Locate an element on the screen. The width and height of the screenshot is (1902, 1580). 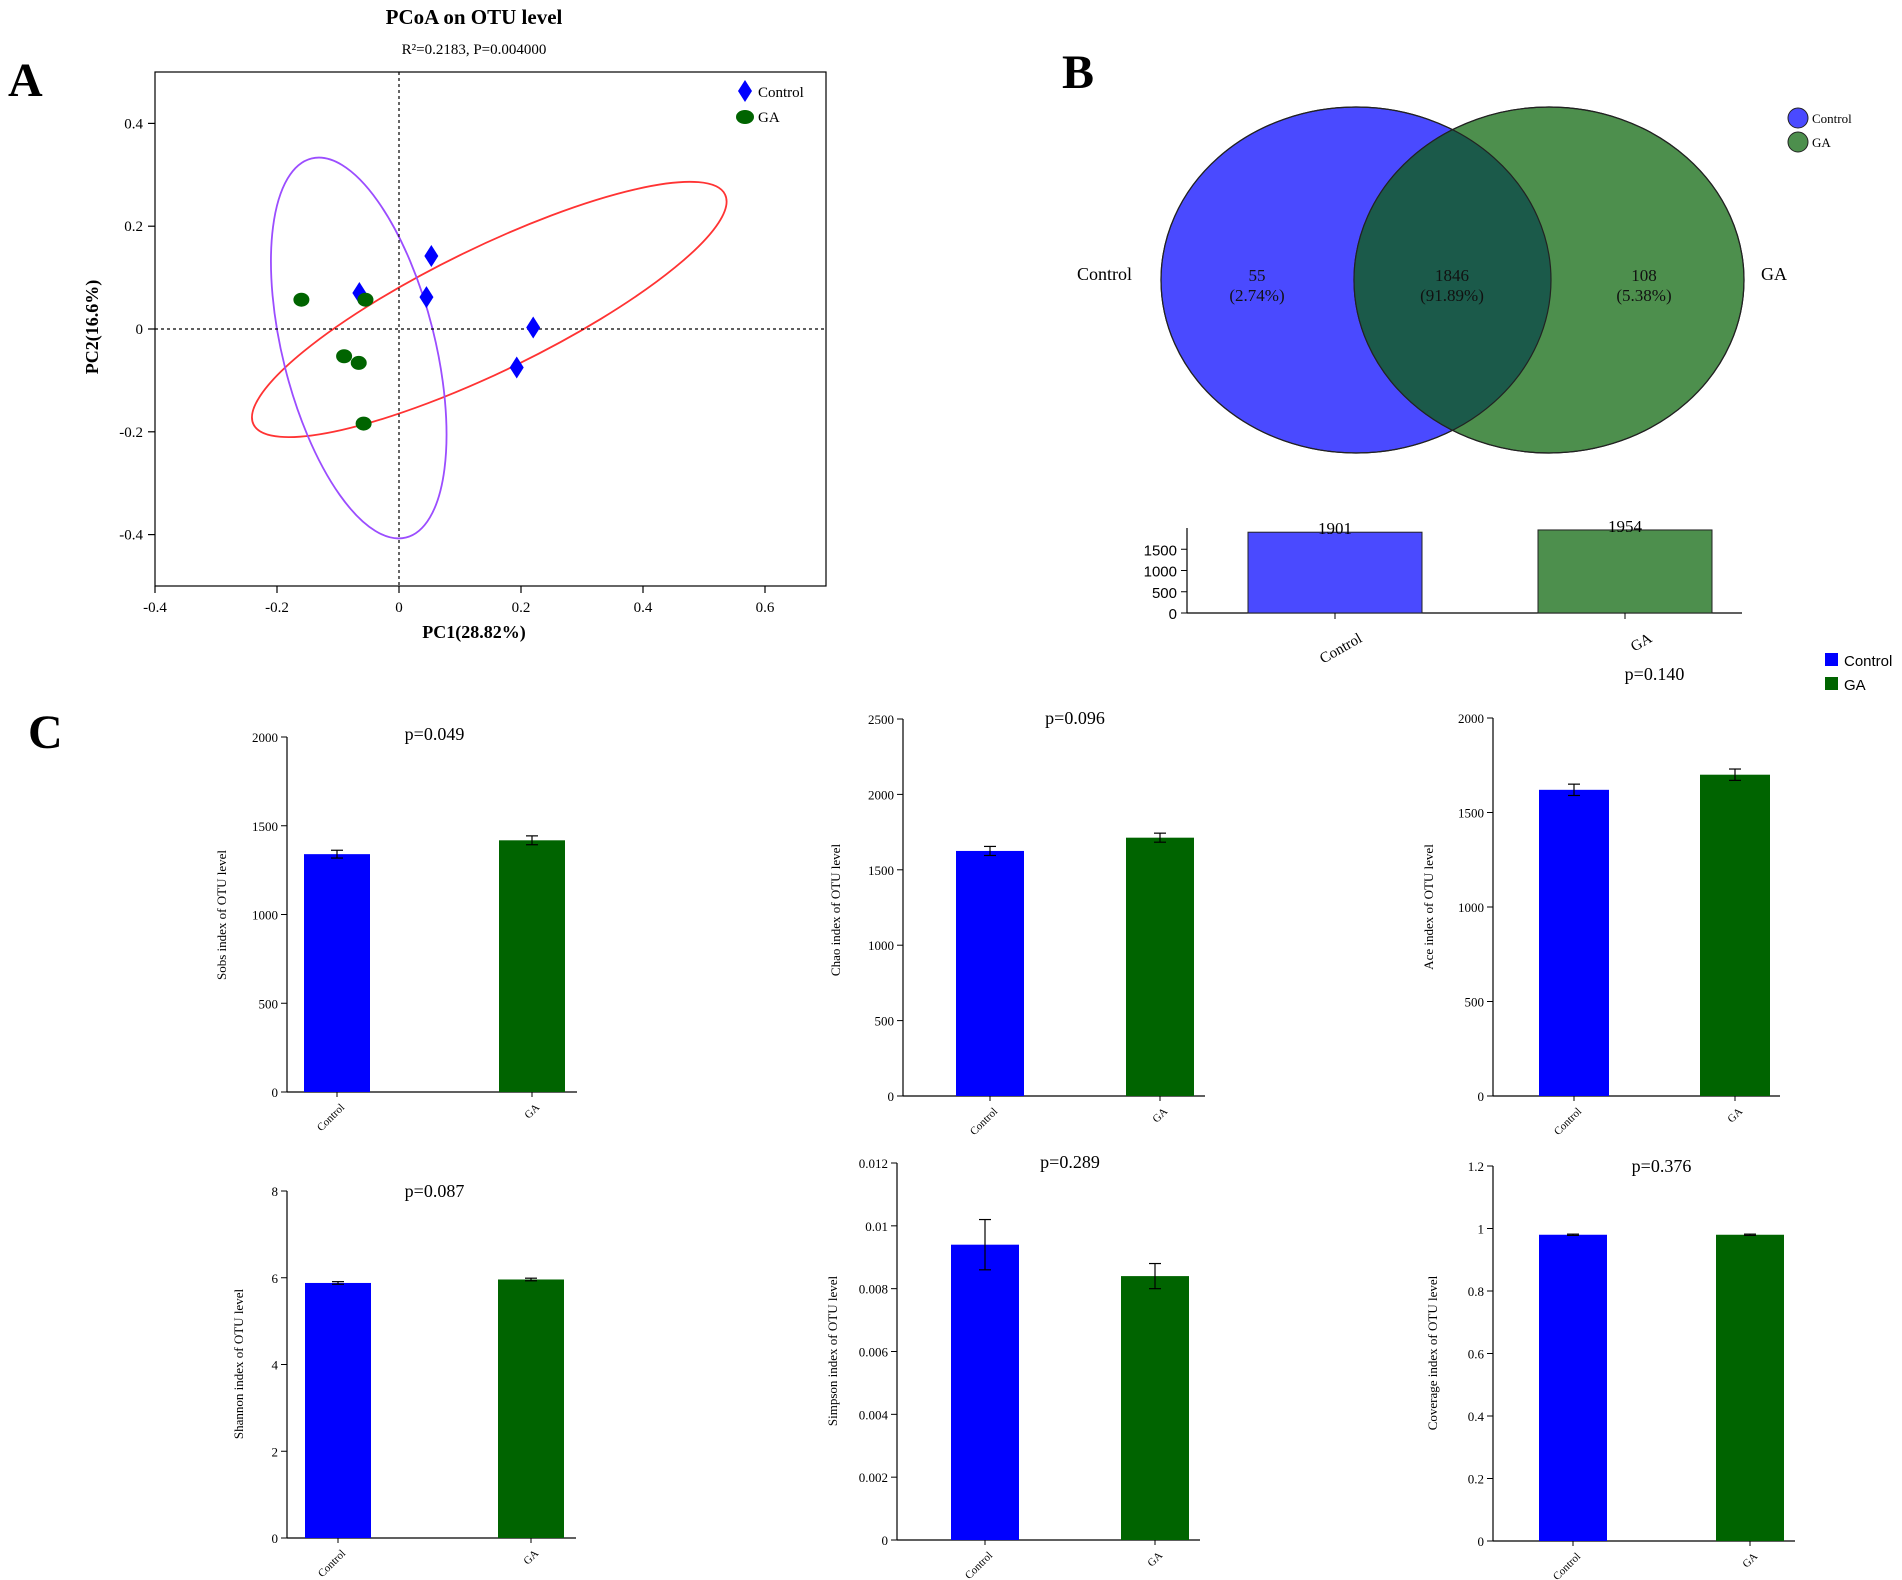
ace-bar-ga is located at coordinates (1735, 935).